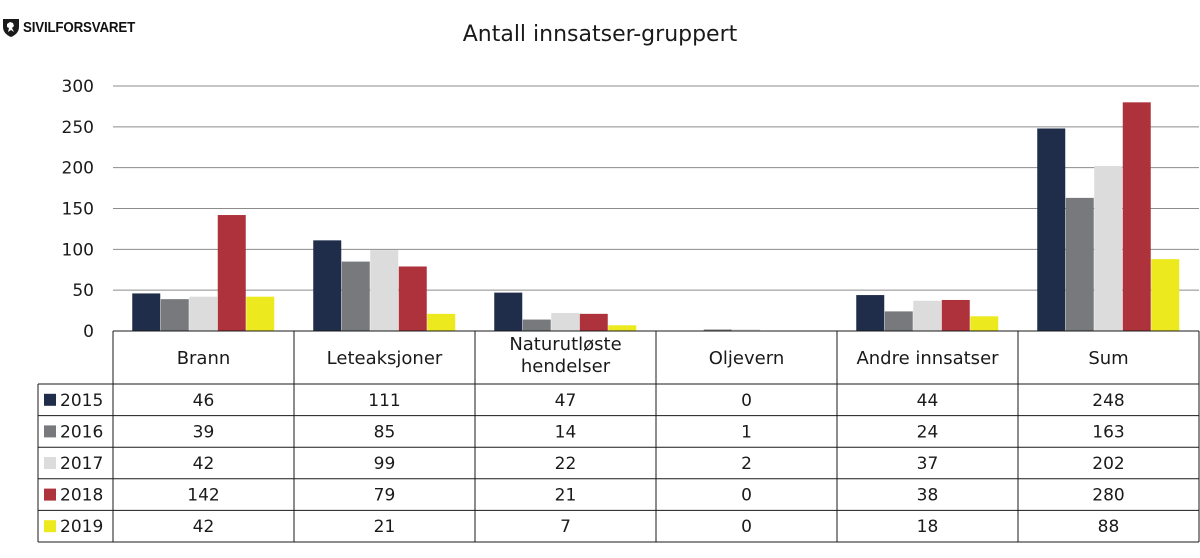 Image resolution: width=1200 pixels, height=558 pixels. I want to click on logo: SIVILFORSVARET, so click(73, 28).